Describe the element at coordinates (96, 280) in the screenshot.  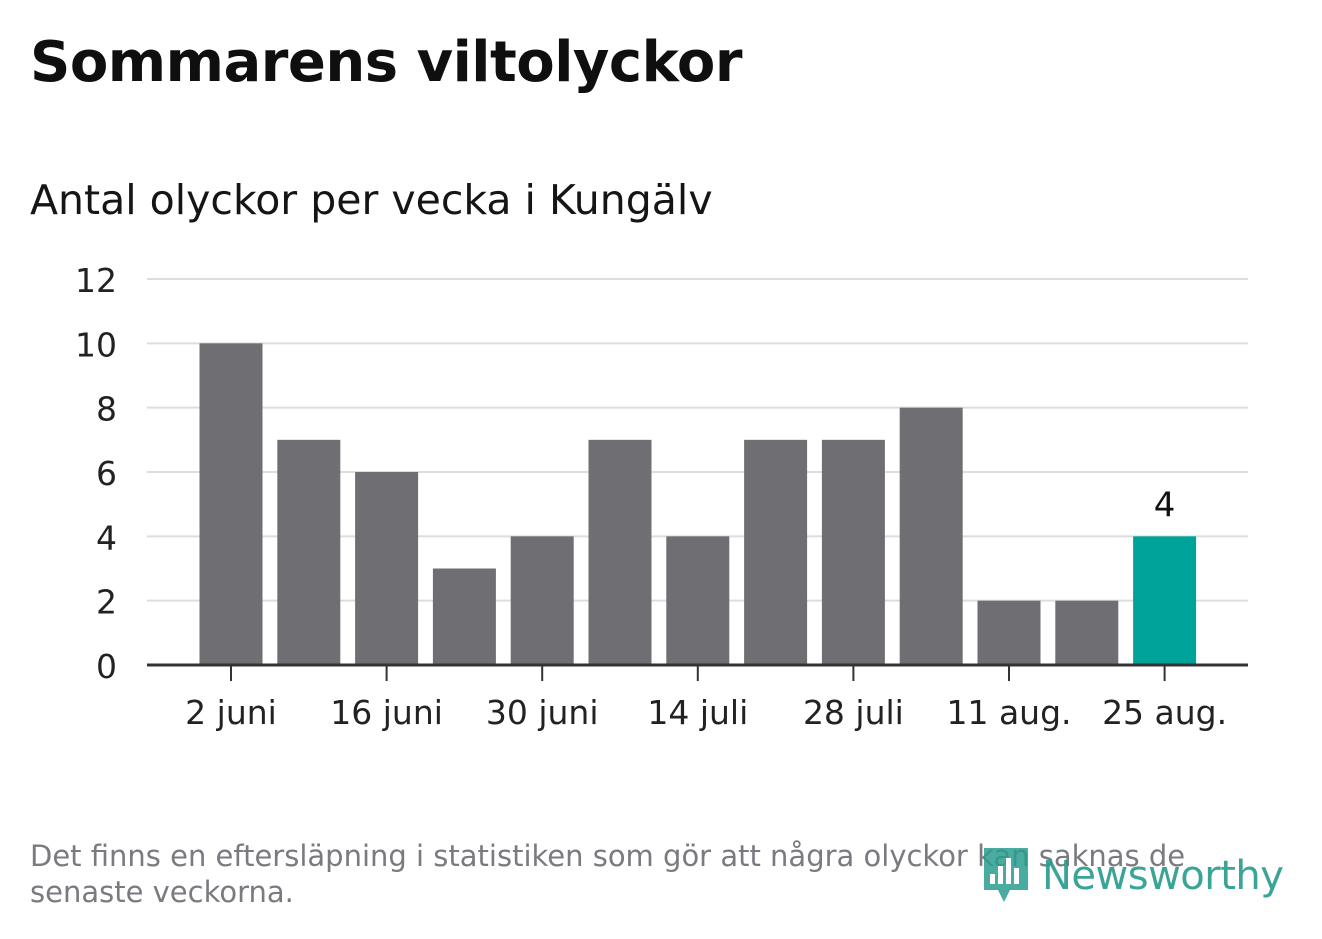
I see `y-tick-label: 12` at that location.